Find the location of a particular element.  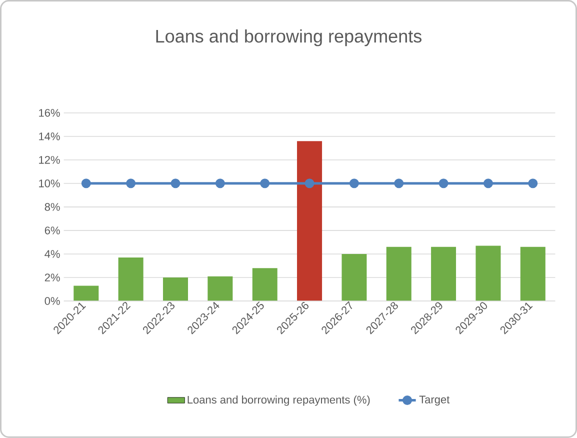

y-tick-label: 4% is located at coordinates (52, 254).